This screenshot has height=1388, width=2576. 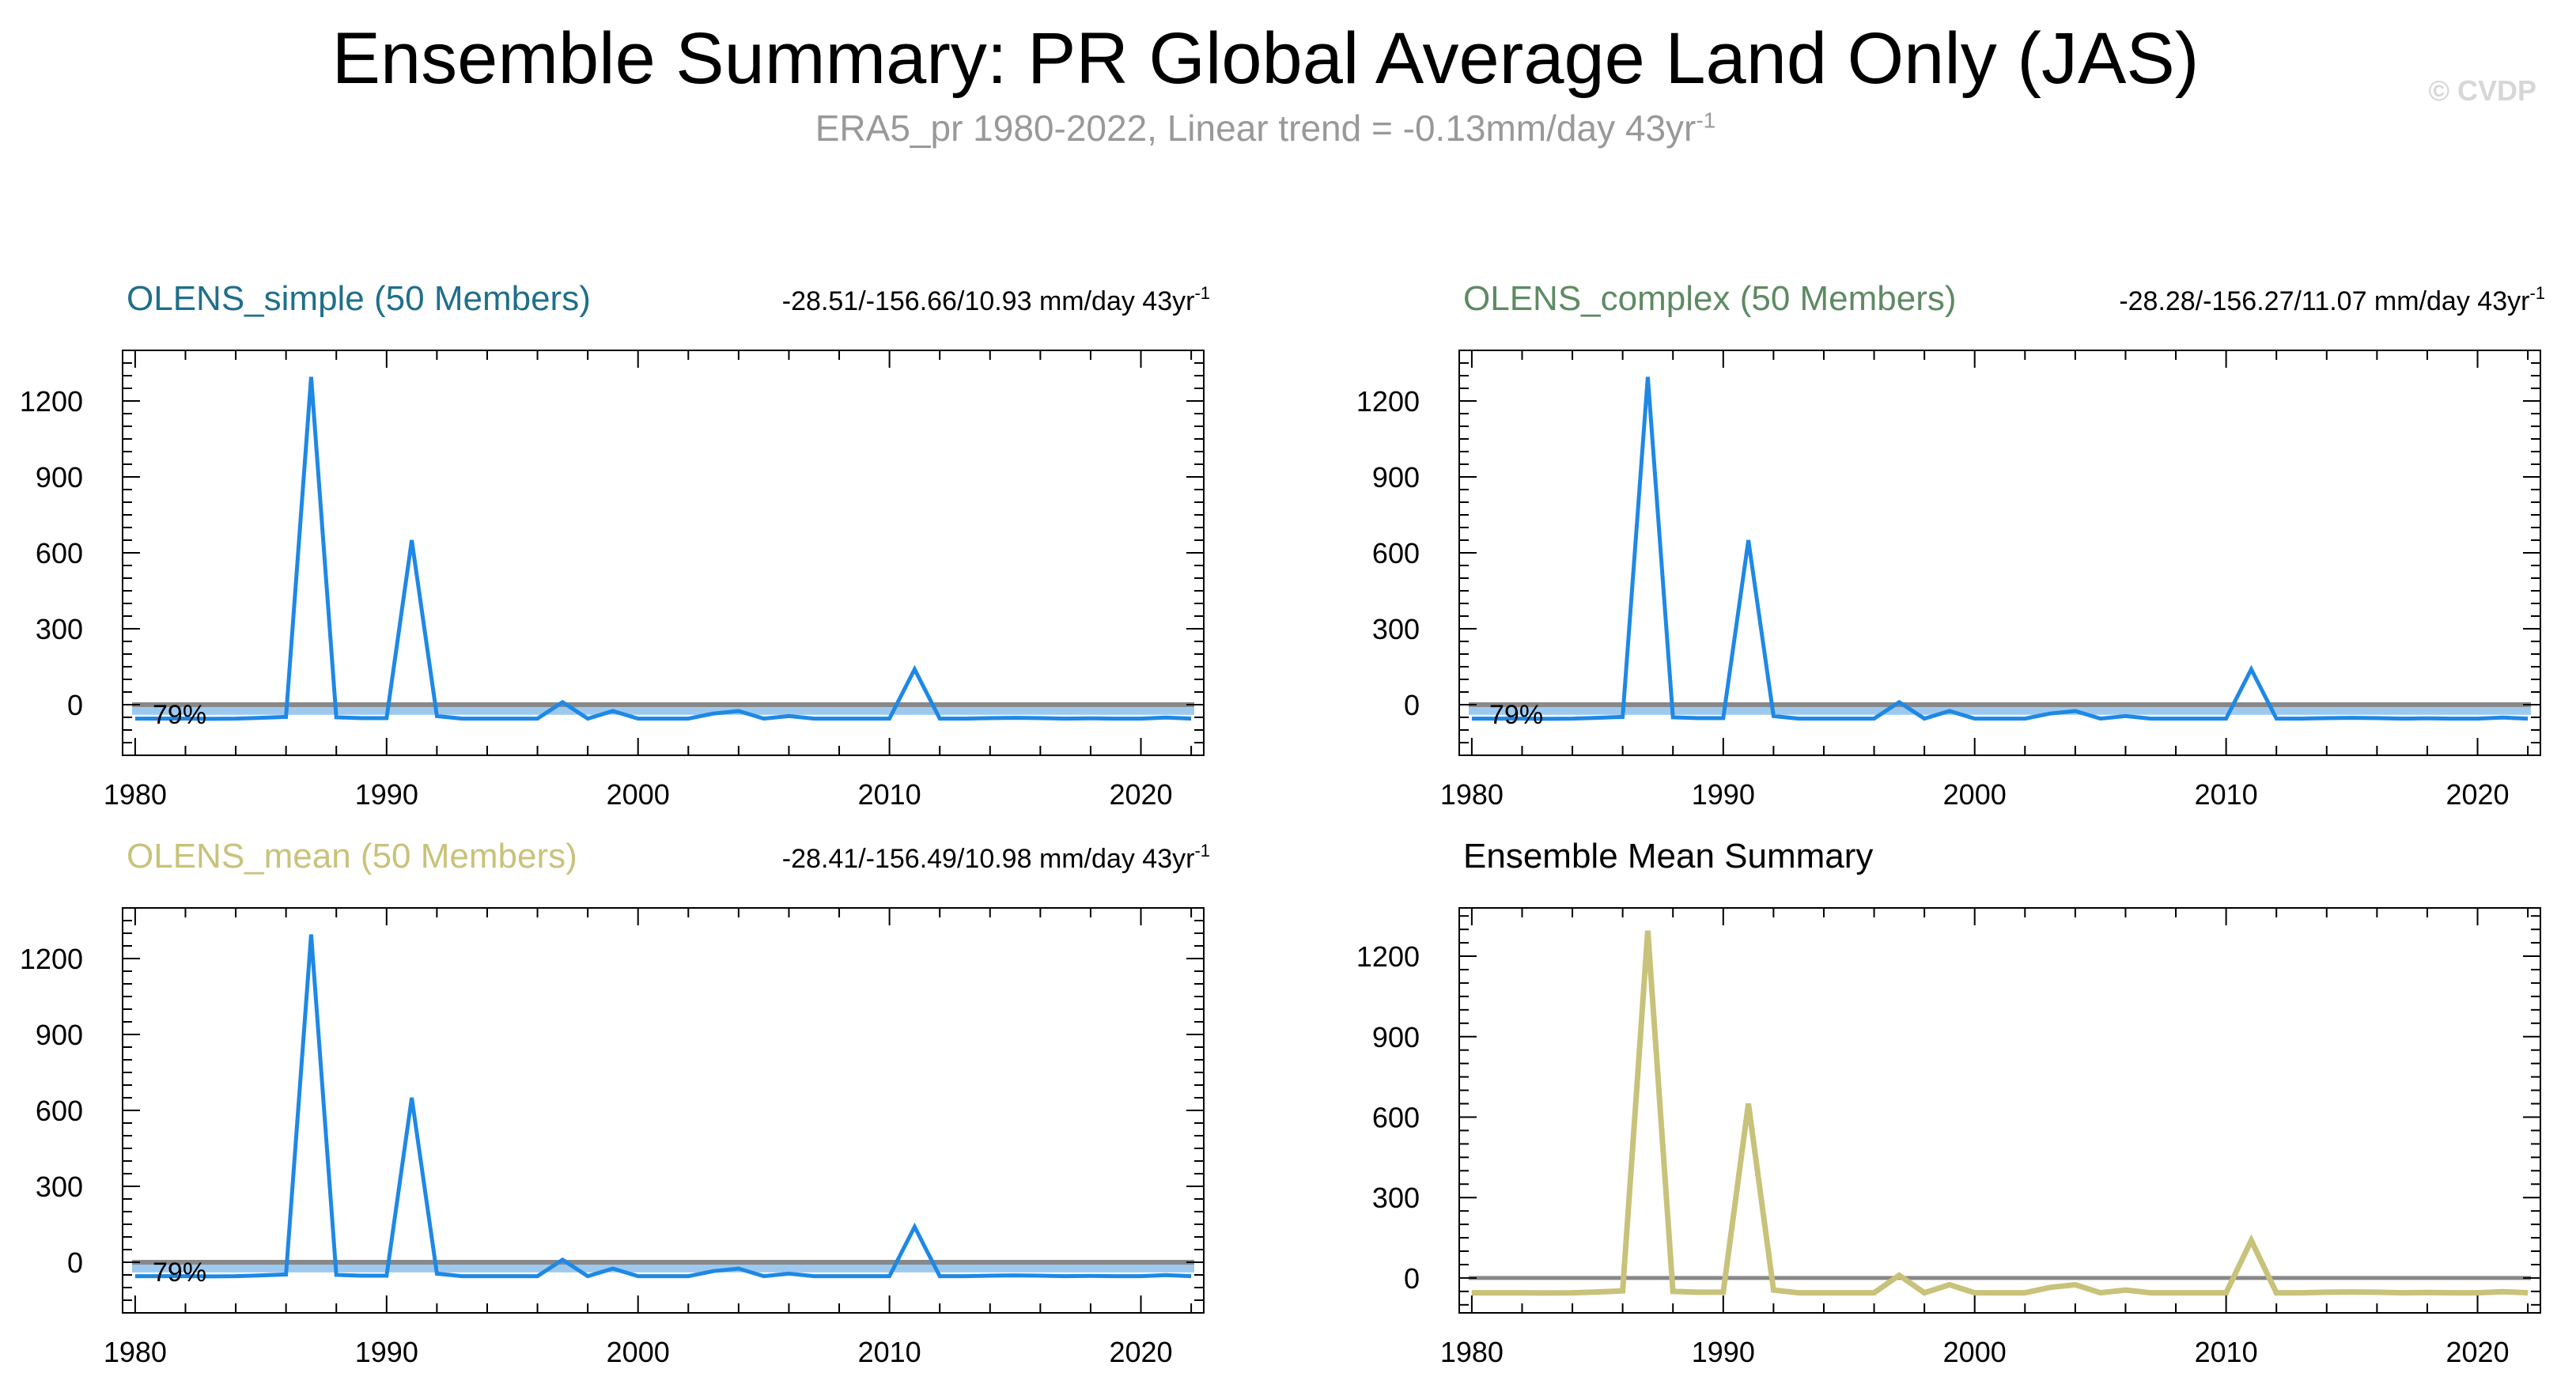 What do you see at coordinates (359, 298) in the screenshot?
I see `panel-title: OLENS_simple (50 Members)` at bounding box center [359, 298].